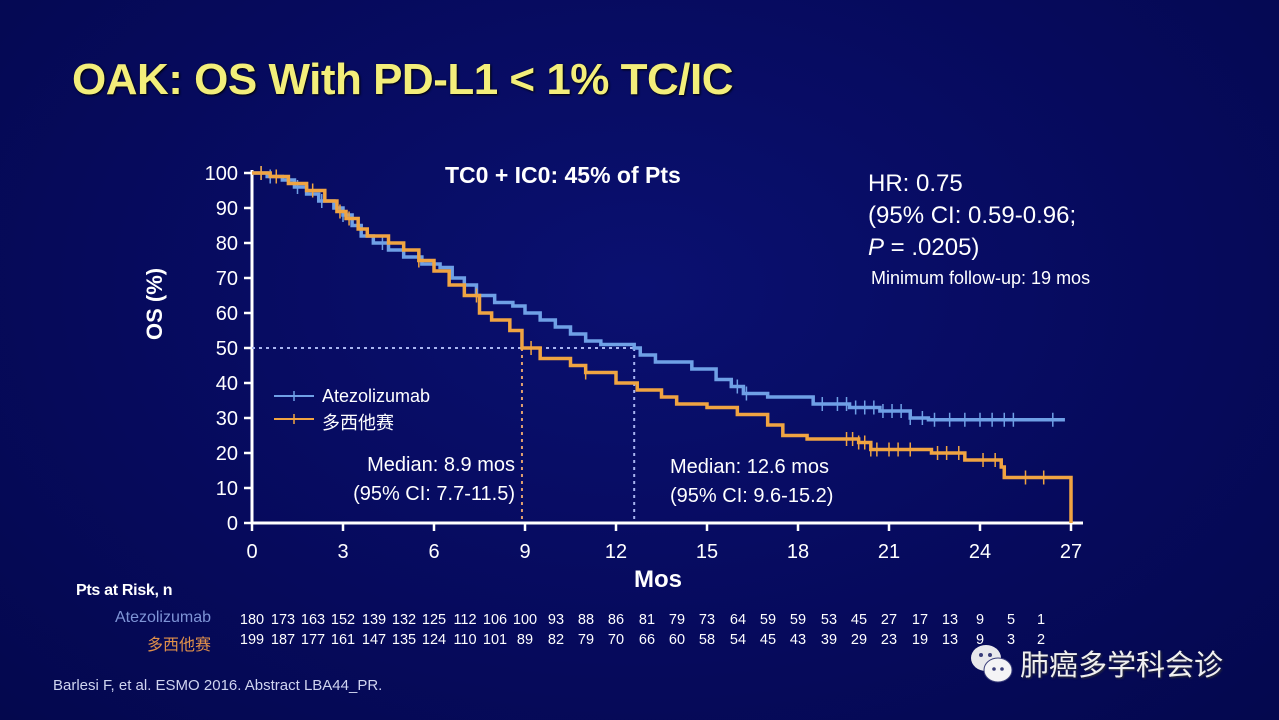 The image size is (1279, 720). What do you see at coordinates (227, 349) in the screenshot?
I see `y-tick-label: 50` at bounding box center [227, 349].